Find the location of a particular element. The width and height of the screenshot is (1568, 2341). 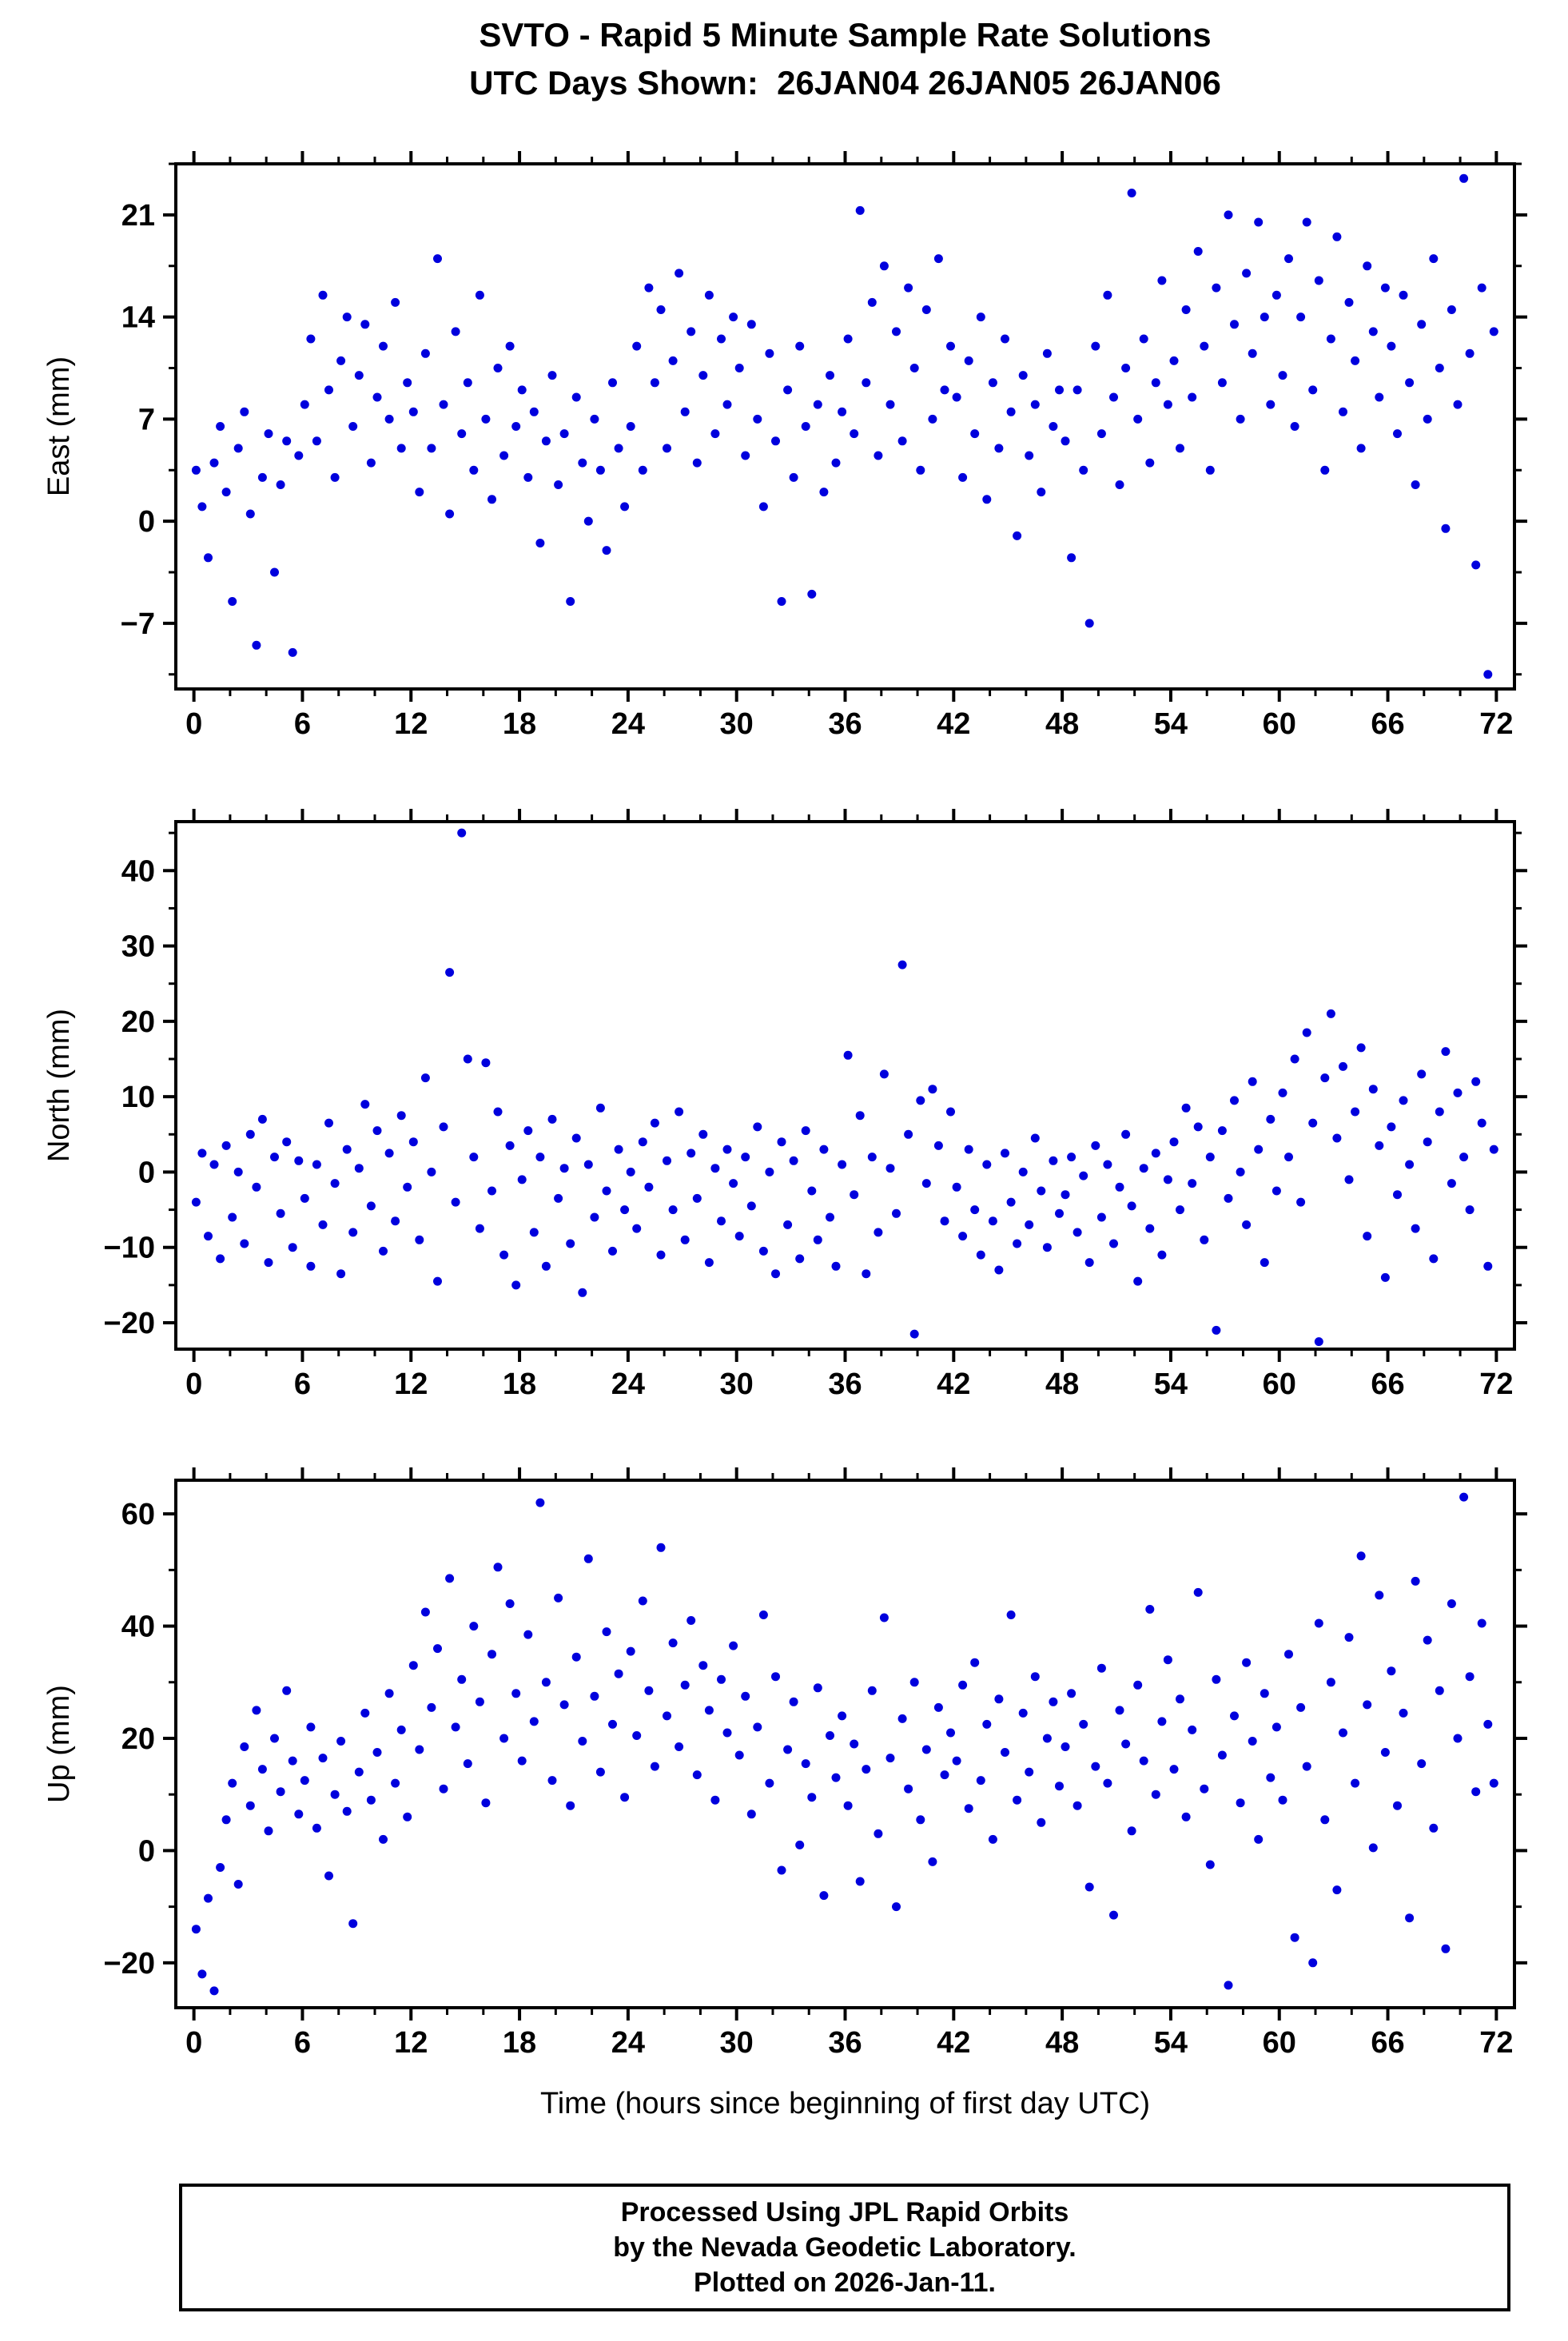

north-ytick-label: 30 is located at coordinates (138, 947).